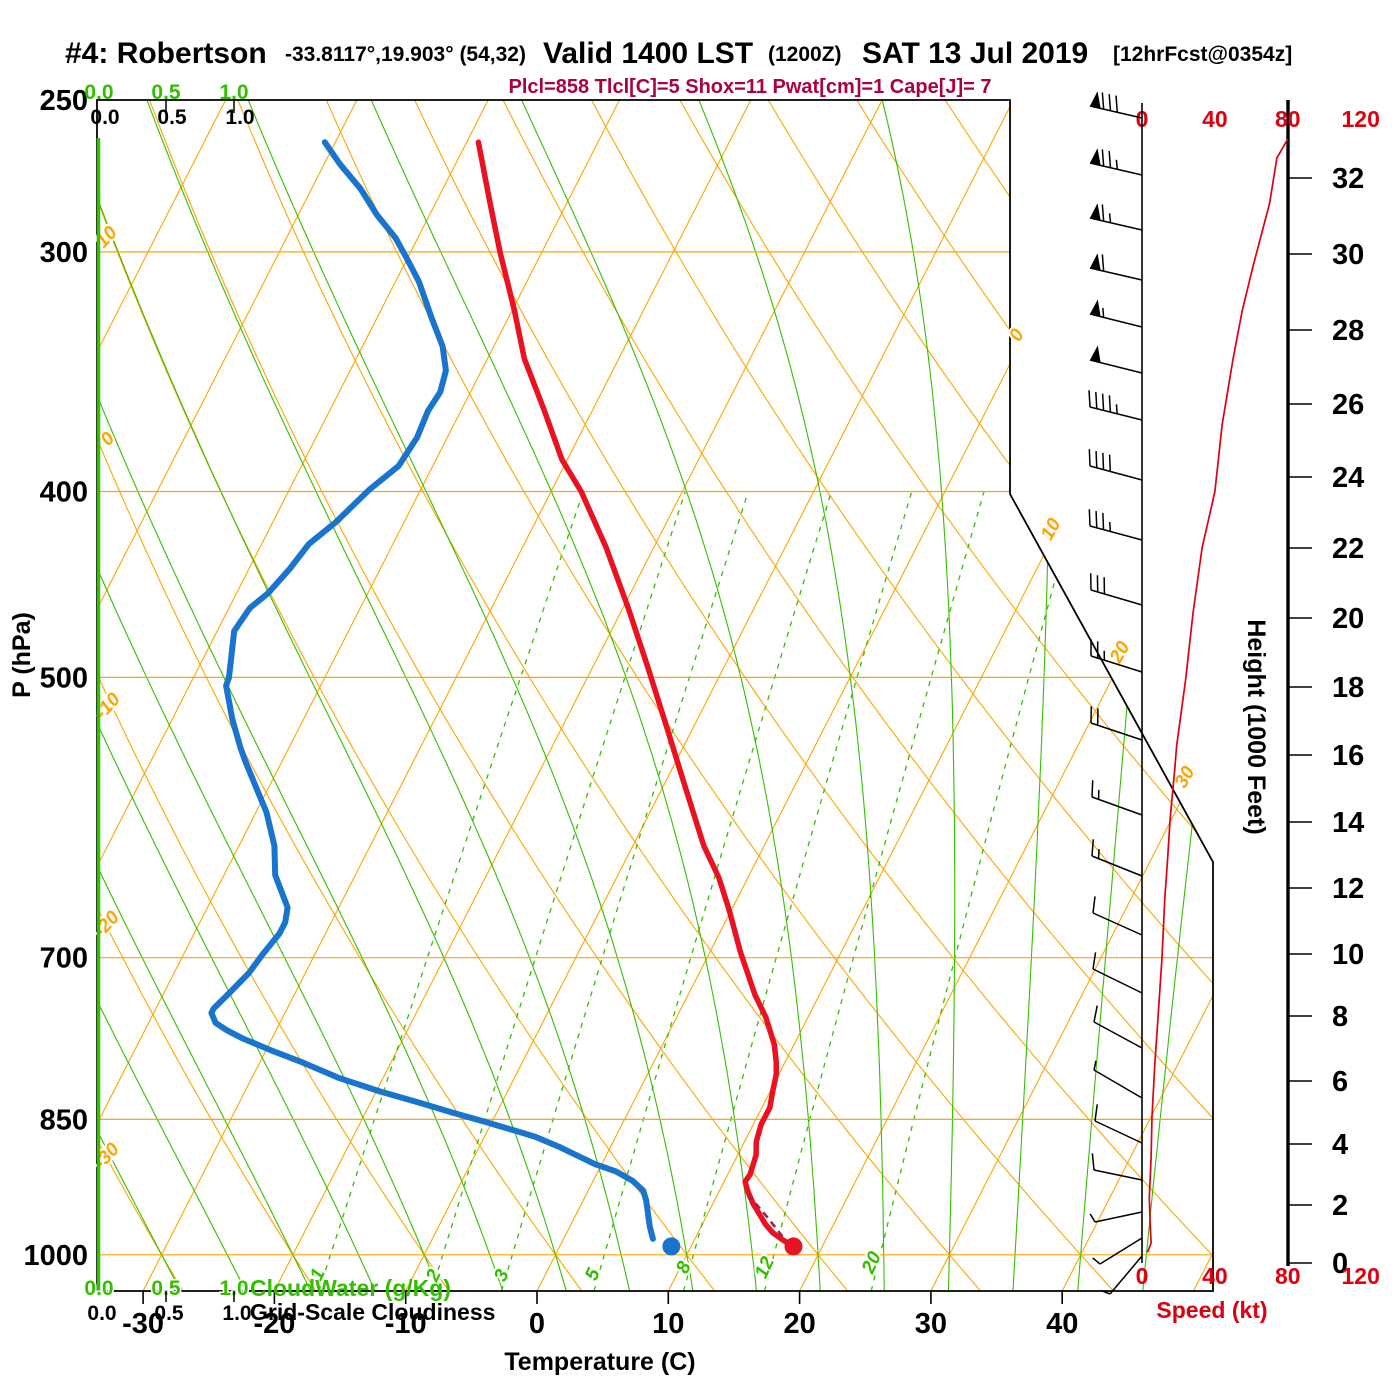 The width and height of the screenshot is (1400, 1400). What do you see at coordinates (1340, 1082) in the screenshot?
I see `height-tick-label: 6` at bounding box center [1340, 1082].